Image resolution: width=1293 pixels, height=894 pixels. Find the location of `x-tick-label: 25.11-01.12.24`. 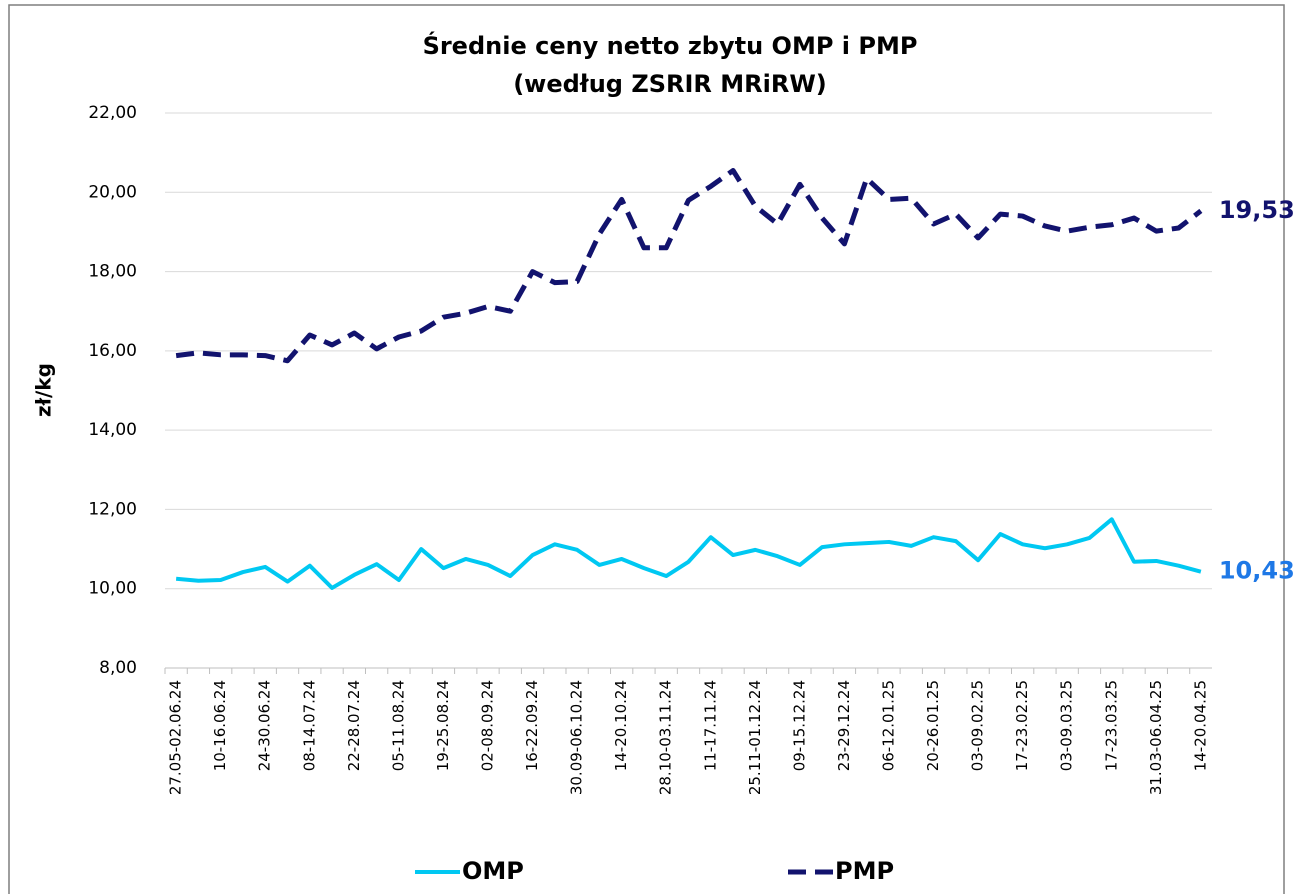

x-tick-label: 25.11-01.12.24 is located at coordinates (755, 737).